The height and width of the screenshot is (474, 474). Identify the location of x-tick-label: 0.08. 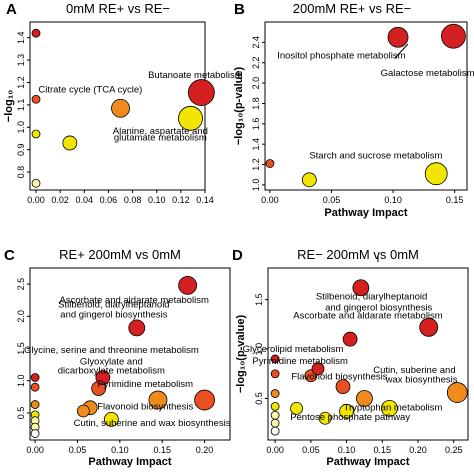
(133, 200).